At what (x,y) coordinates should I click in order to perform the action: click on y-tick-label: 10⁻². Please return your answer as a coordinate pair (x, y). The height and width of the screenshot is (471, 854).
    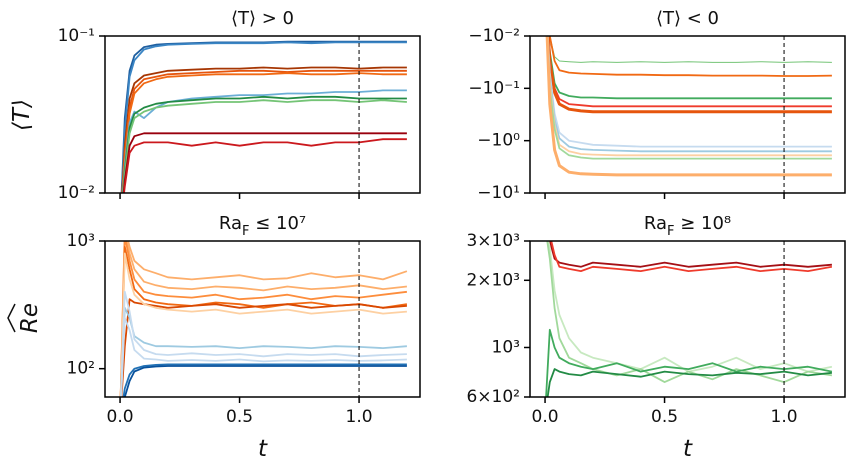
    Looking at the image, I should click on (76, 193).